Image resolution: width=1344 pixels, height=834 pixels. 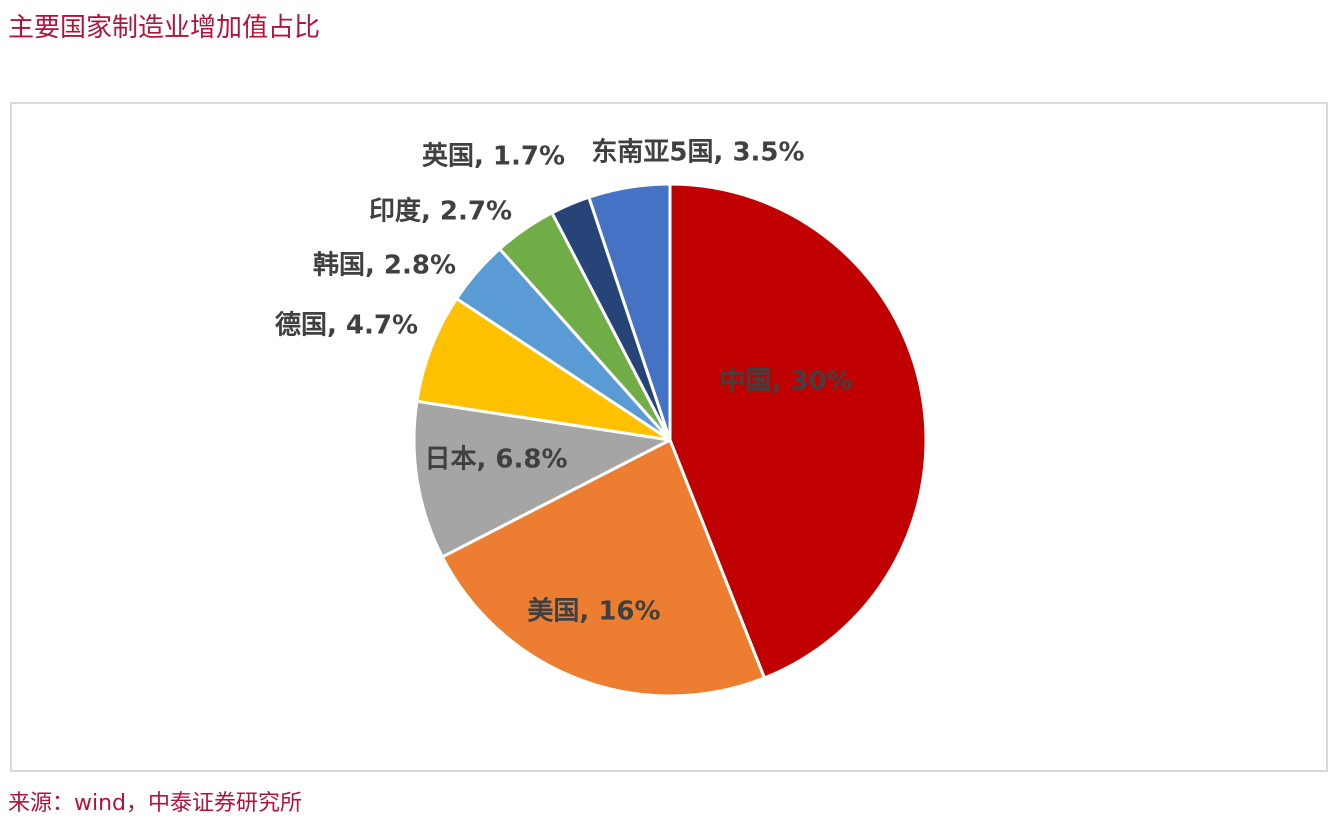 I want to click on slice-label-1: 中国, 30%, so click(x=785, y=382).